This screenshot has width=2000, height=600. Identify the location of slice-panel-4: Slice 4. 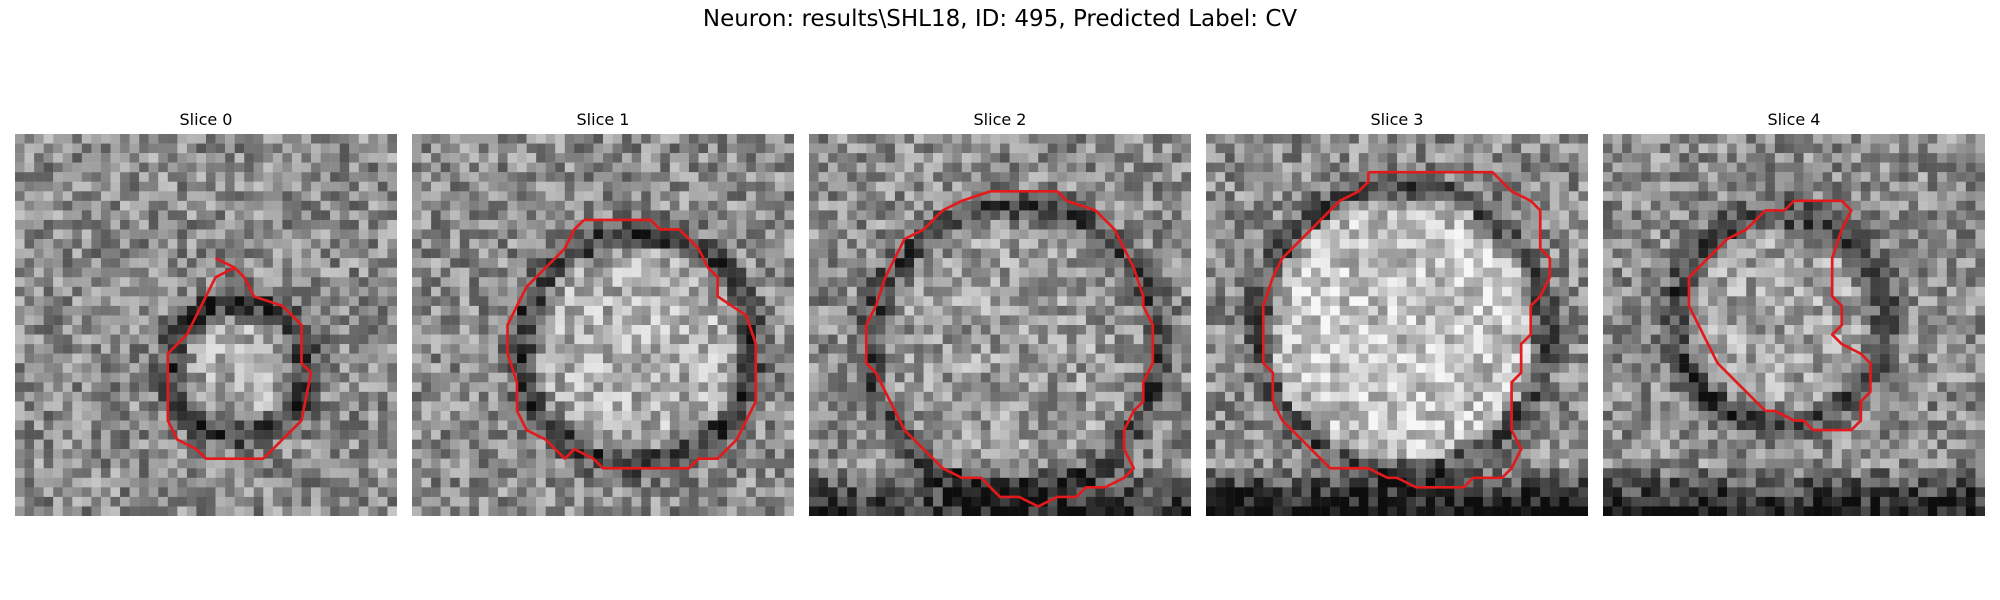
(1794, 313).